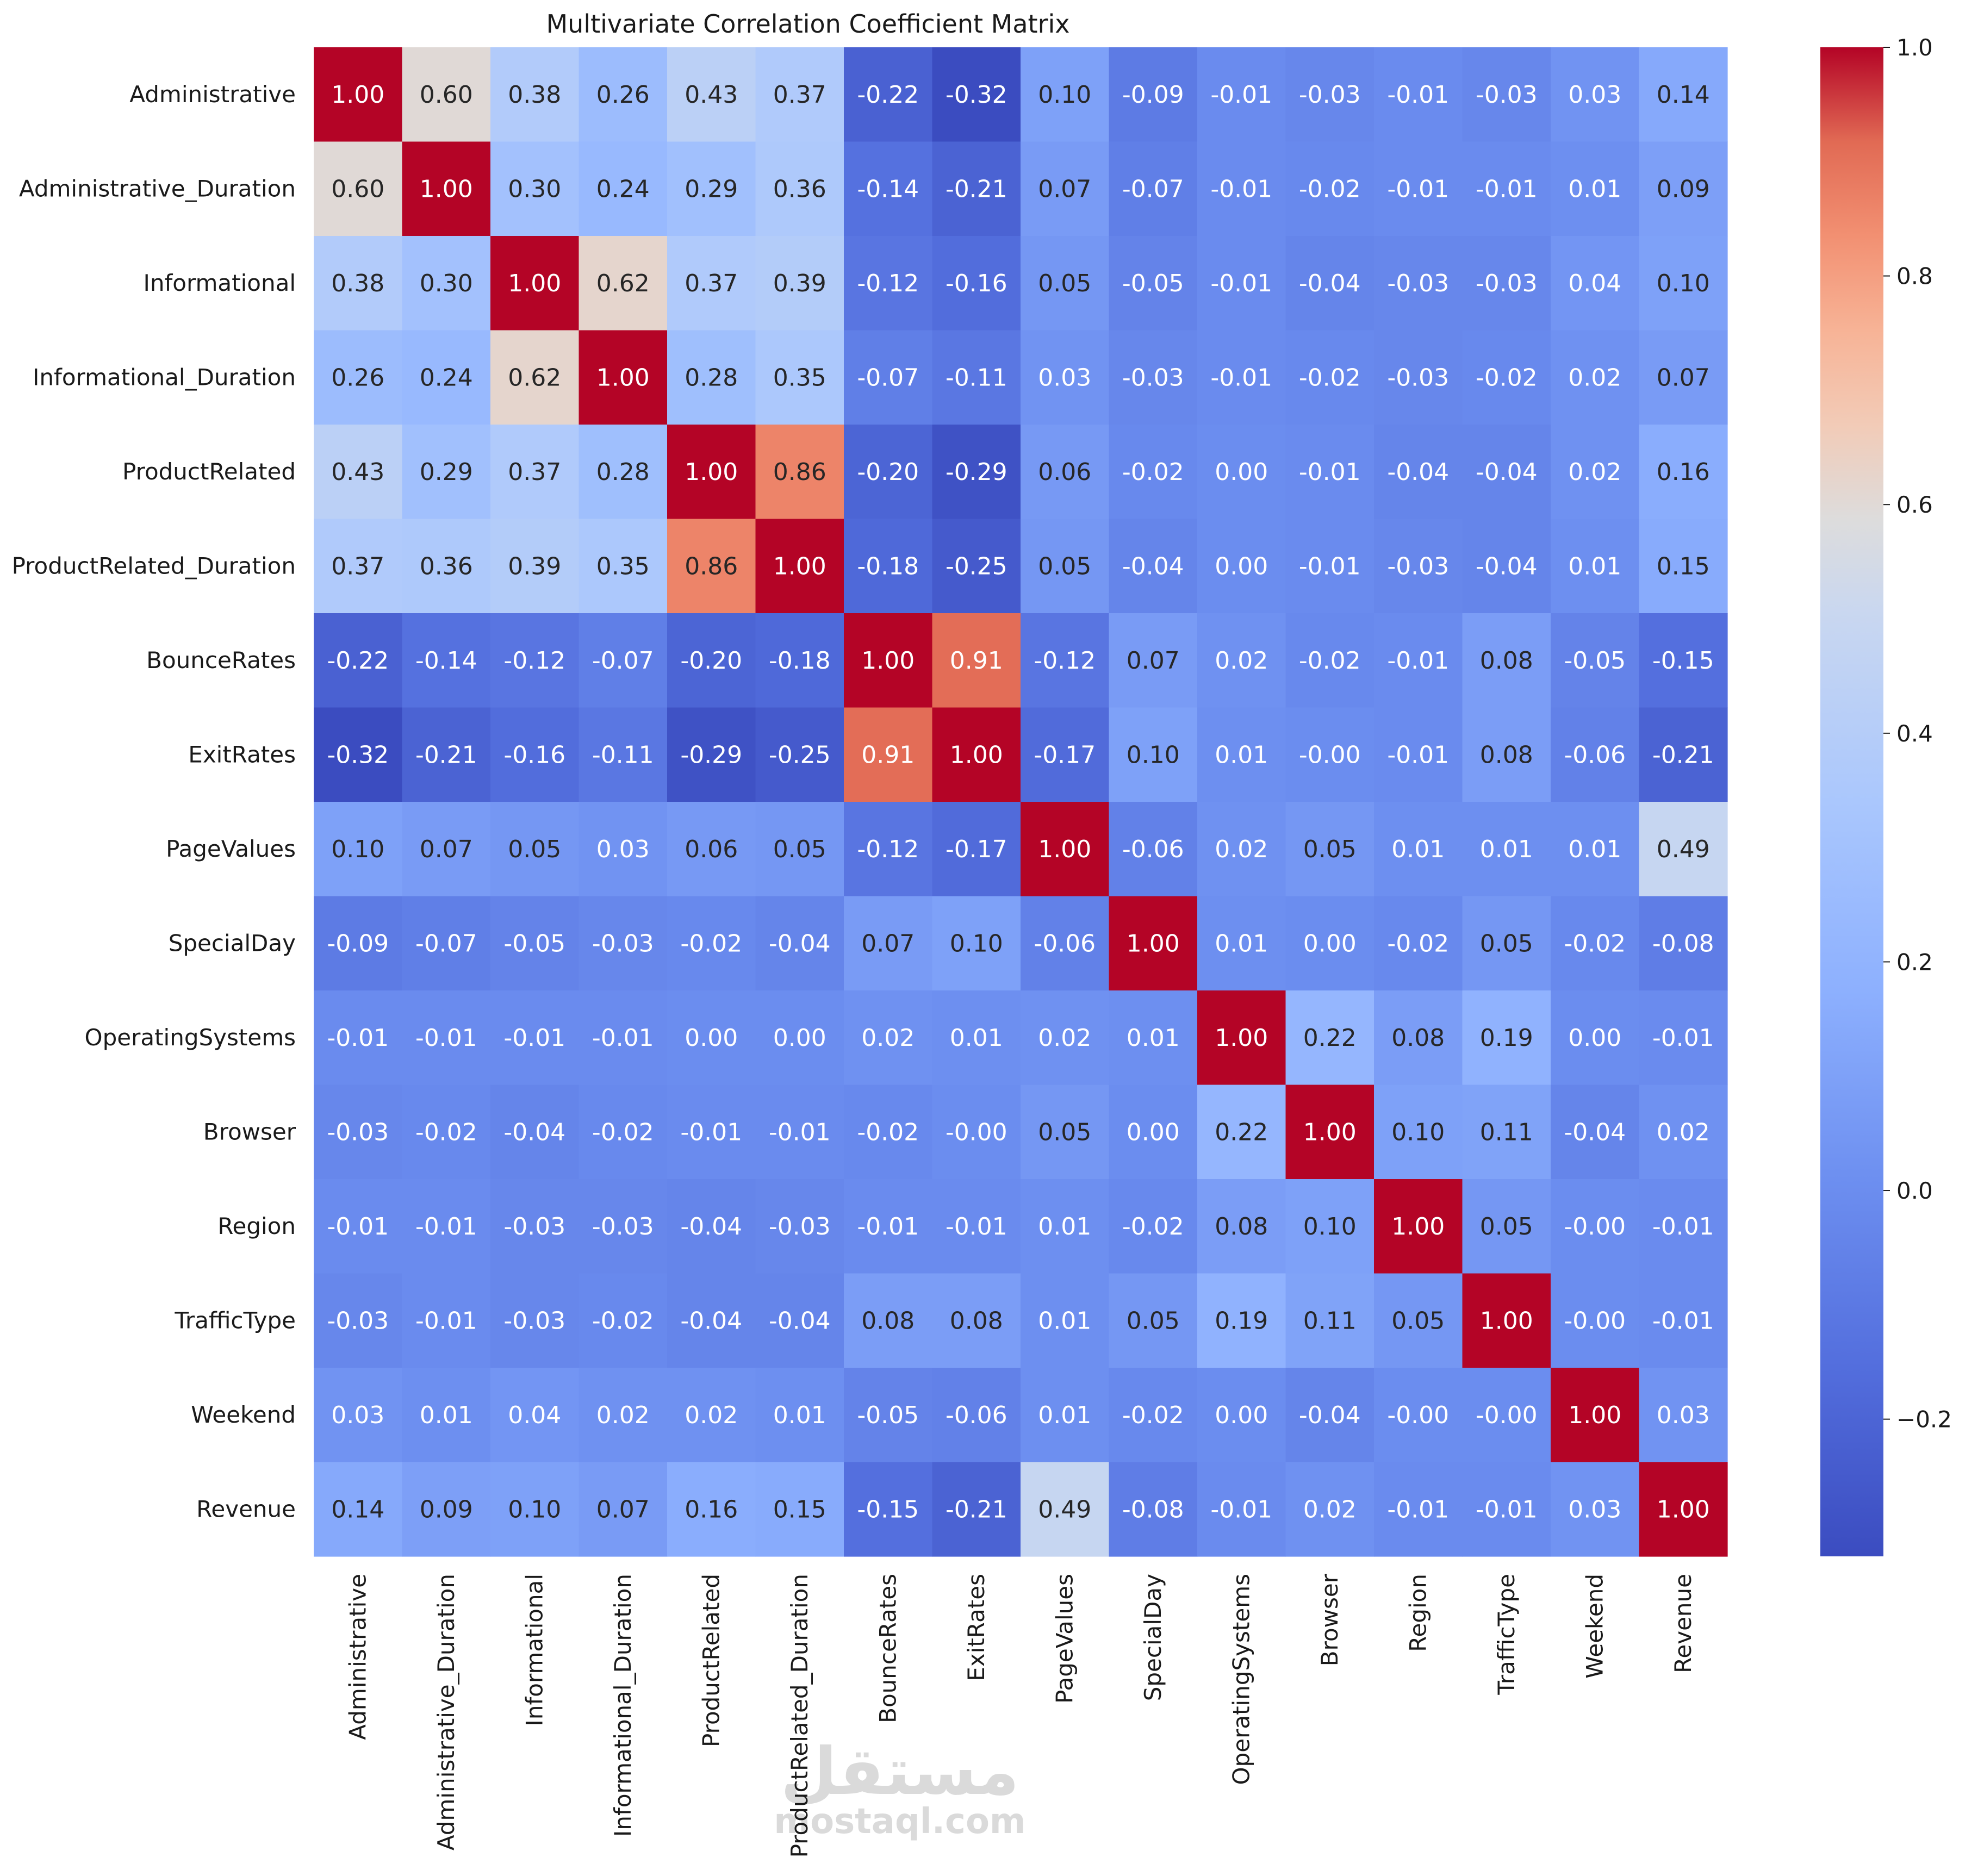 This screenshot has height=1876, width=1984. I want to click on heatmap-cell-value: 0.60, so click(446, 95).